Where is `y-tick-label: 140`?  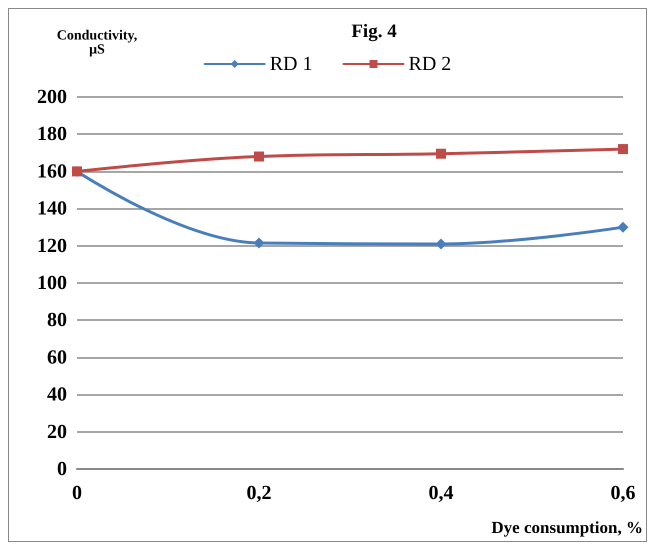
y-tick-label: 140 is located at coordinates (52, 209).